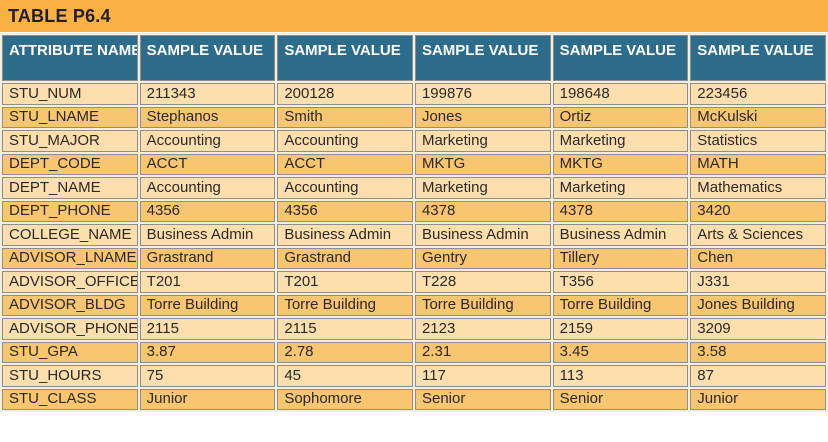  I want to click on table-row: DEPT_PHONE 4356 4356 4378 4378 3420, so click(414, 211).